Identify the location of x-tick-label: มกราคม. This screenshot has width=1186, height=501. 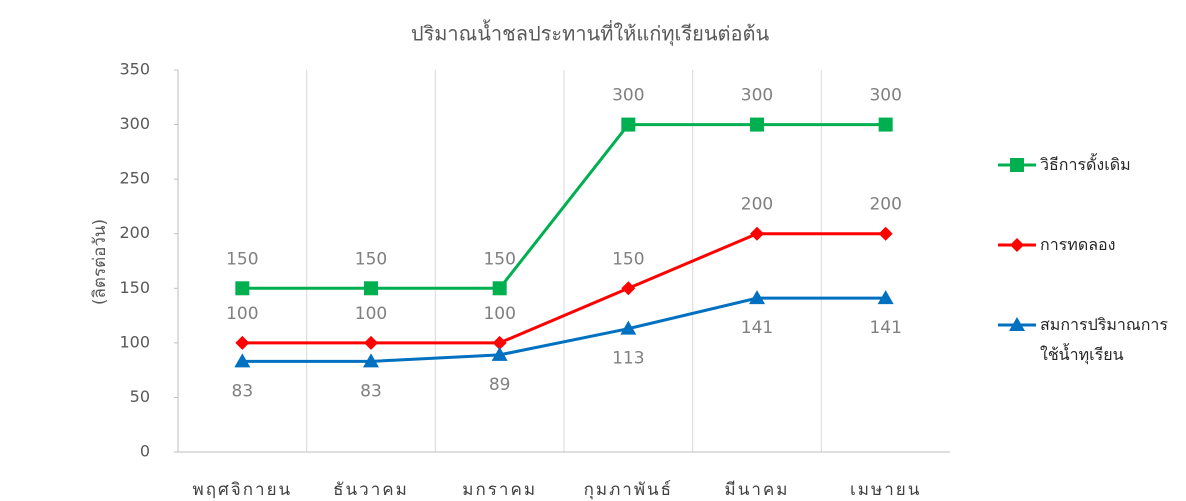
(499, 490).